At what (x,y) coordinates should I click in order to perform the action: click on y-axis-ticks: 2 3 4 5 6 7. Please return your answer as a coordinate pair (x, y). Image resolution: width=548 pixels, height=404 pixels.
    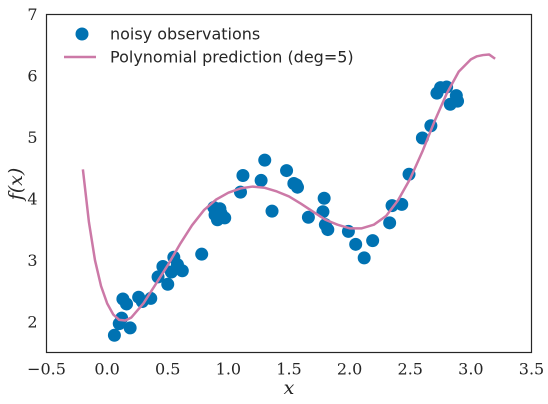
    Looking at the image, I should click on (32, 168).